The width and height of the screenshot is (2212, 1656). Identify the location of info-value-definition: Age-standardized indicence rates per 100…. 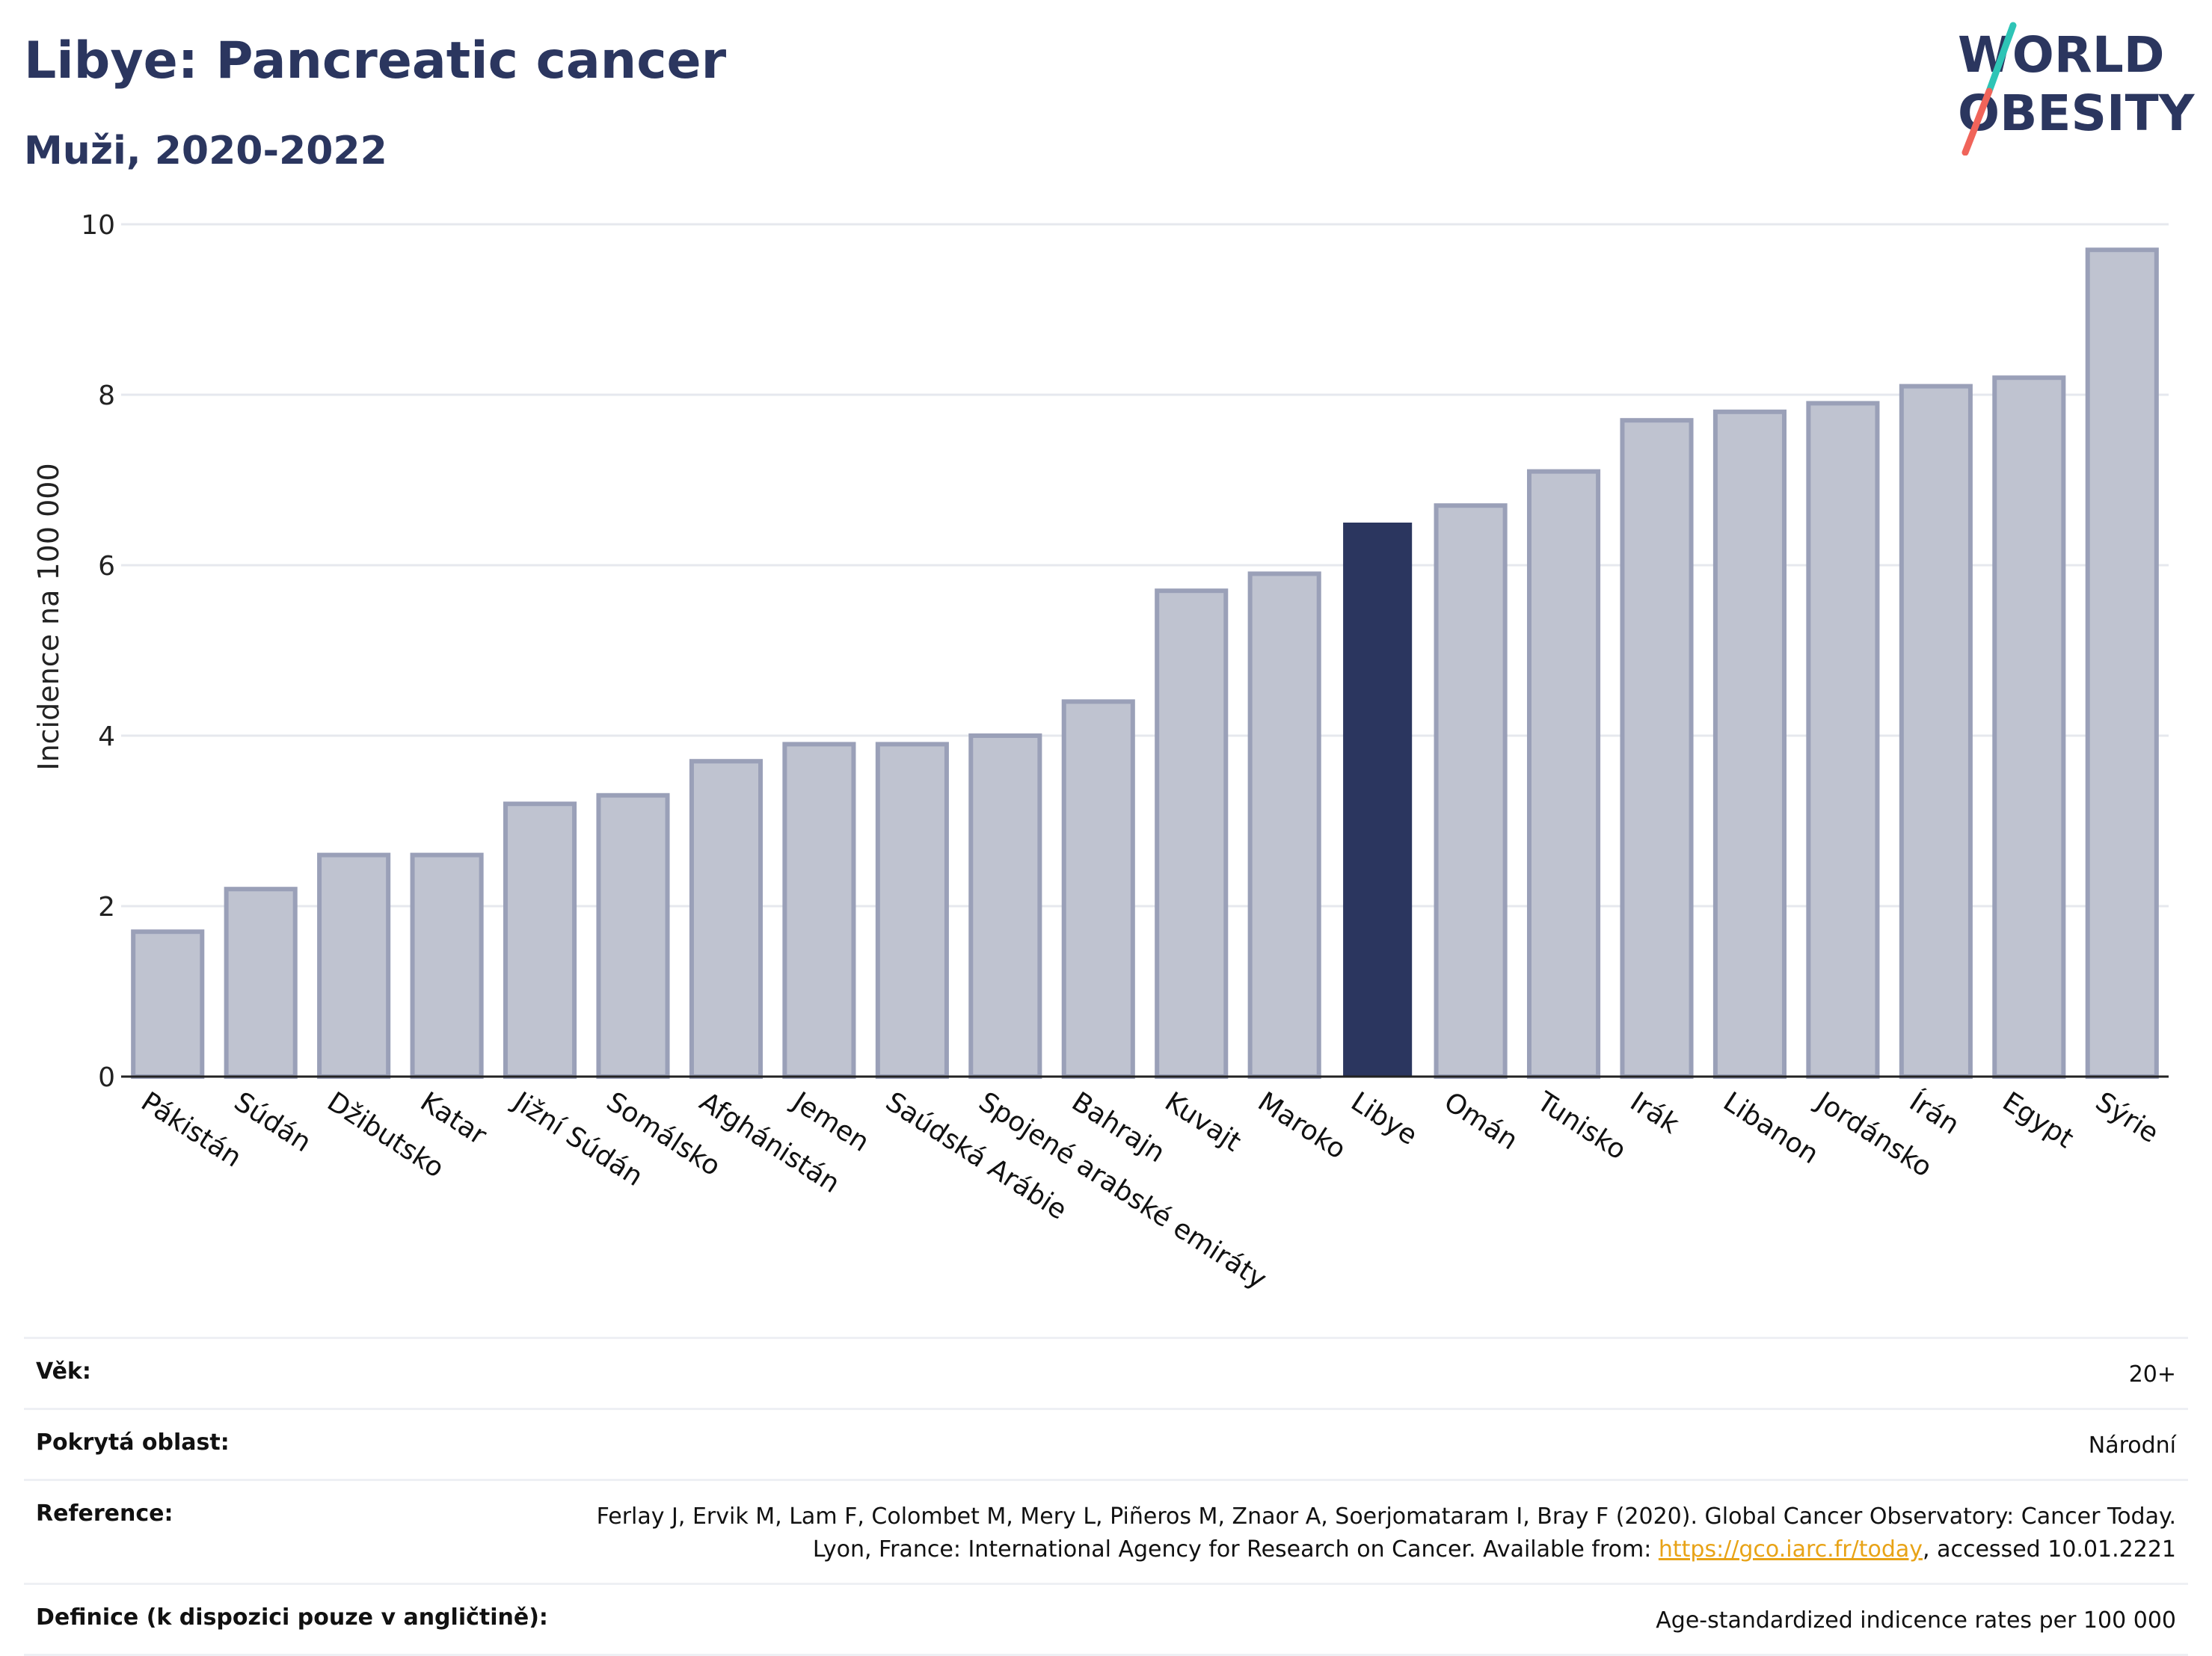
(1916, 1620).